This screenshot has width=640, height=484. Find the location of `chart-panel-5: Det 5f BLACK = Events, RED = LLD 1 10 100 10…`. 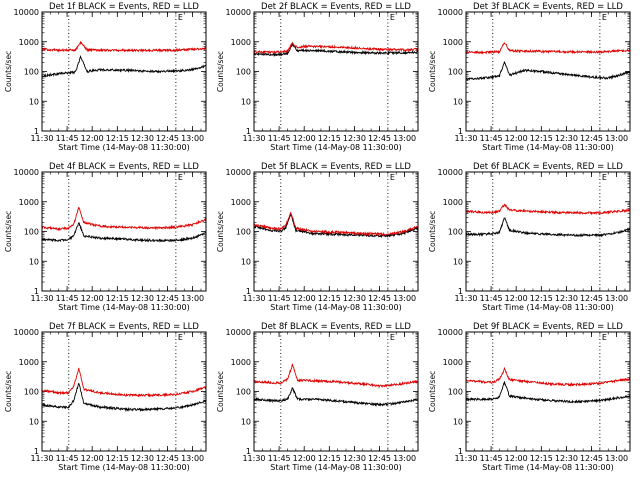

chart-panel-5: Det 5f BLACK = Events, RED = LLD 1 10 100 10… is located at coordinates (317, 237).